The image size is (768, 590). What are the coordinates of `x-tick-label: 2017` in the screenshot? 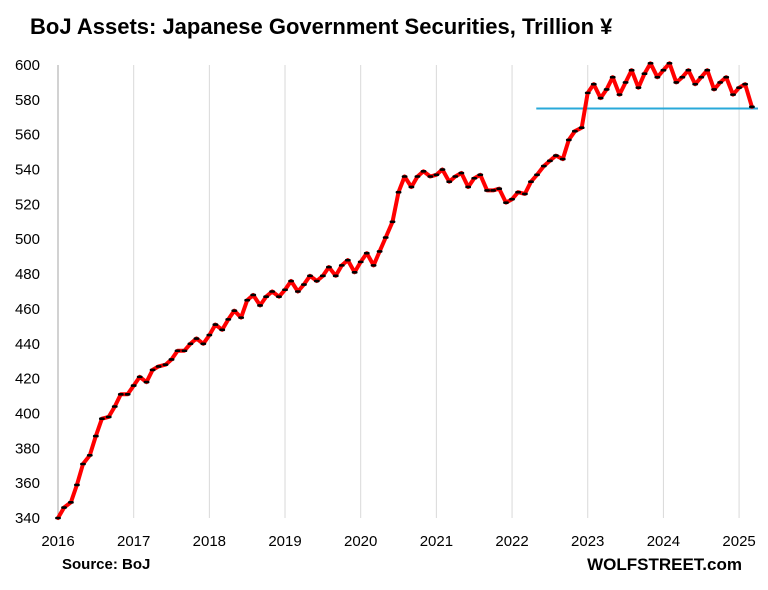 It's located at (133, 541).